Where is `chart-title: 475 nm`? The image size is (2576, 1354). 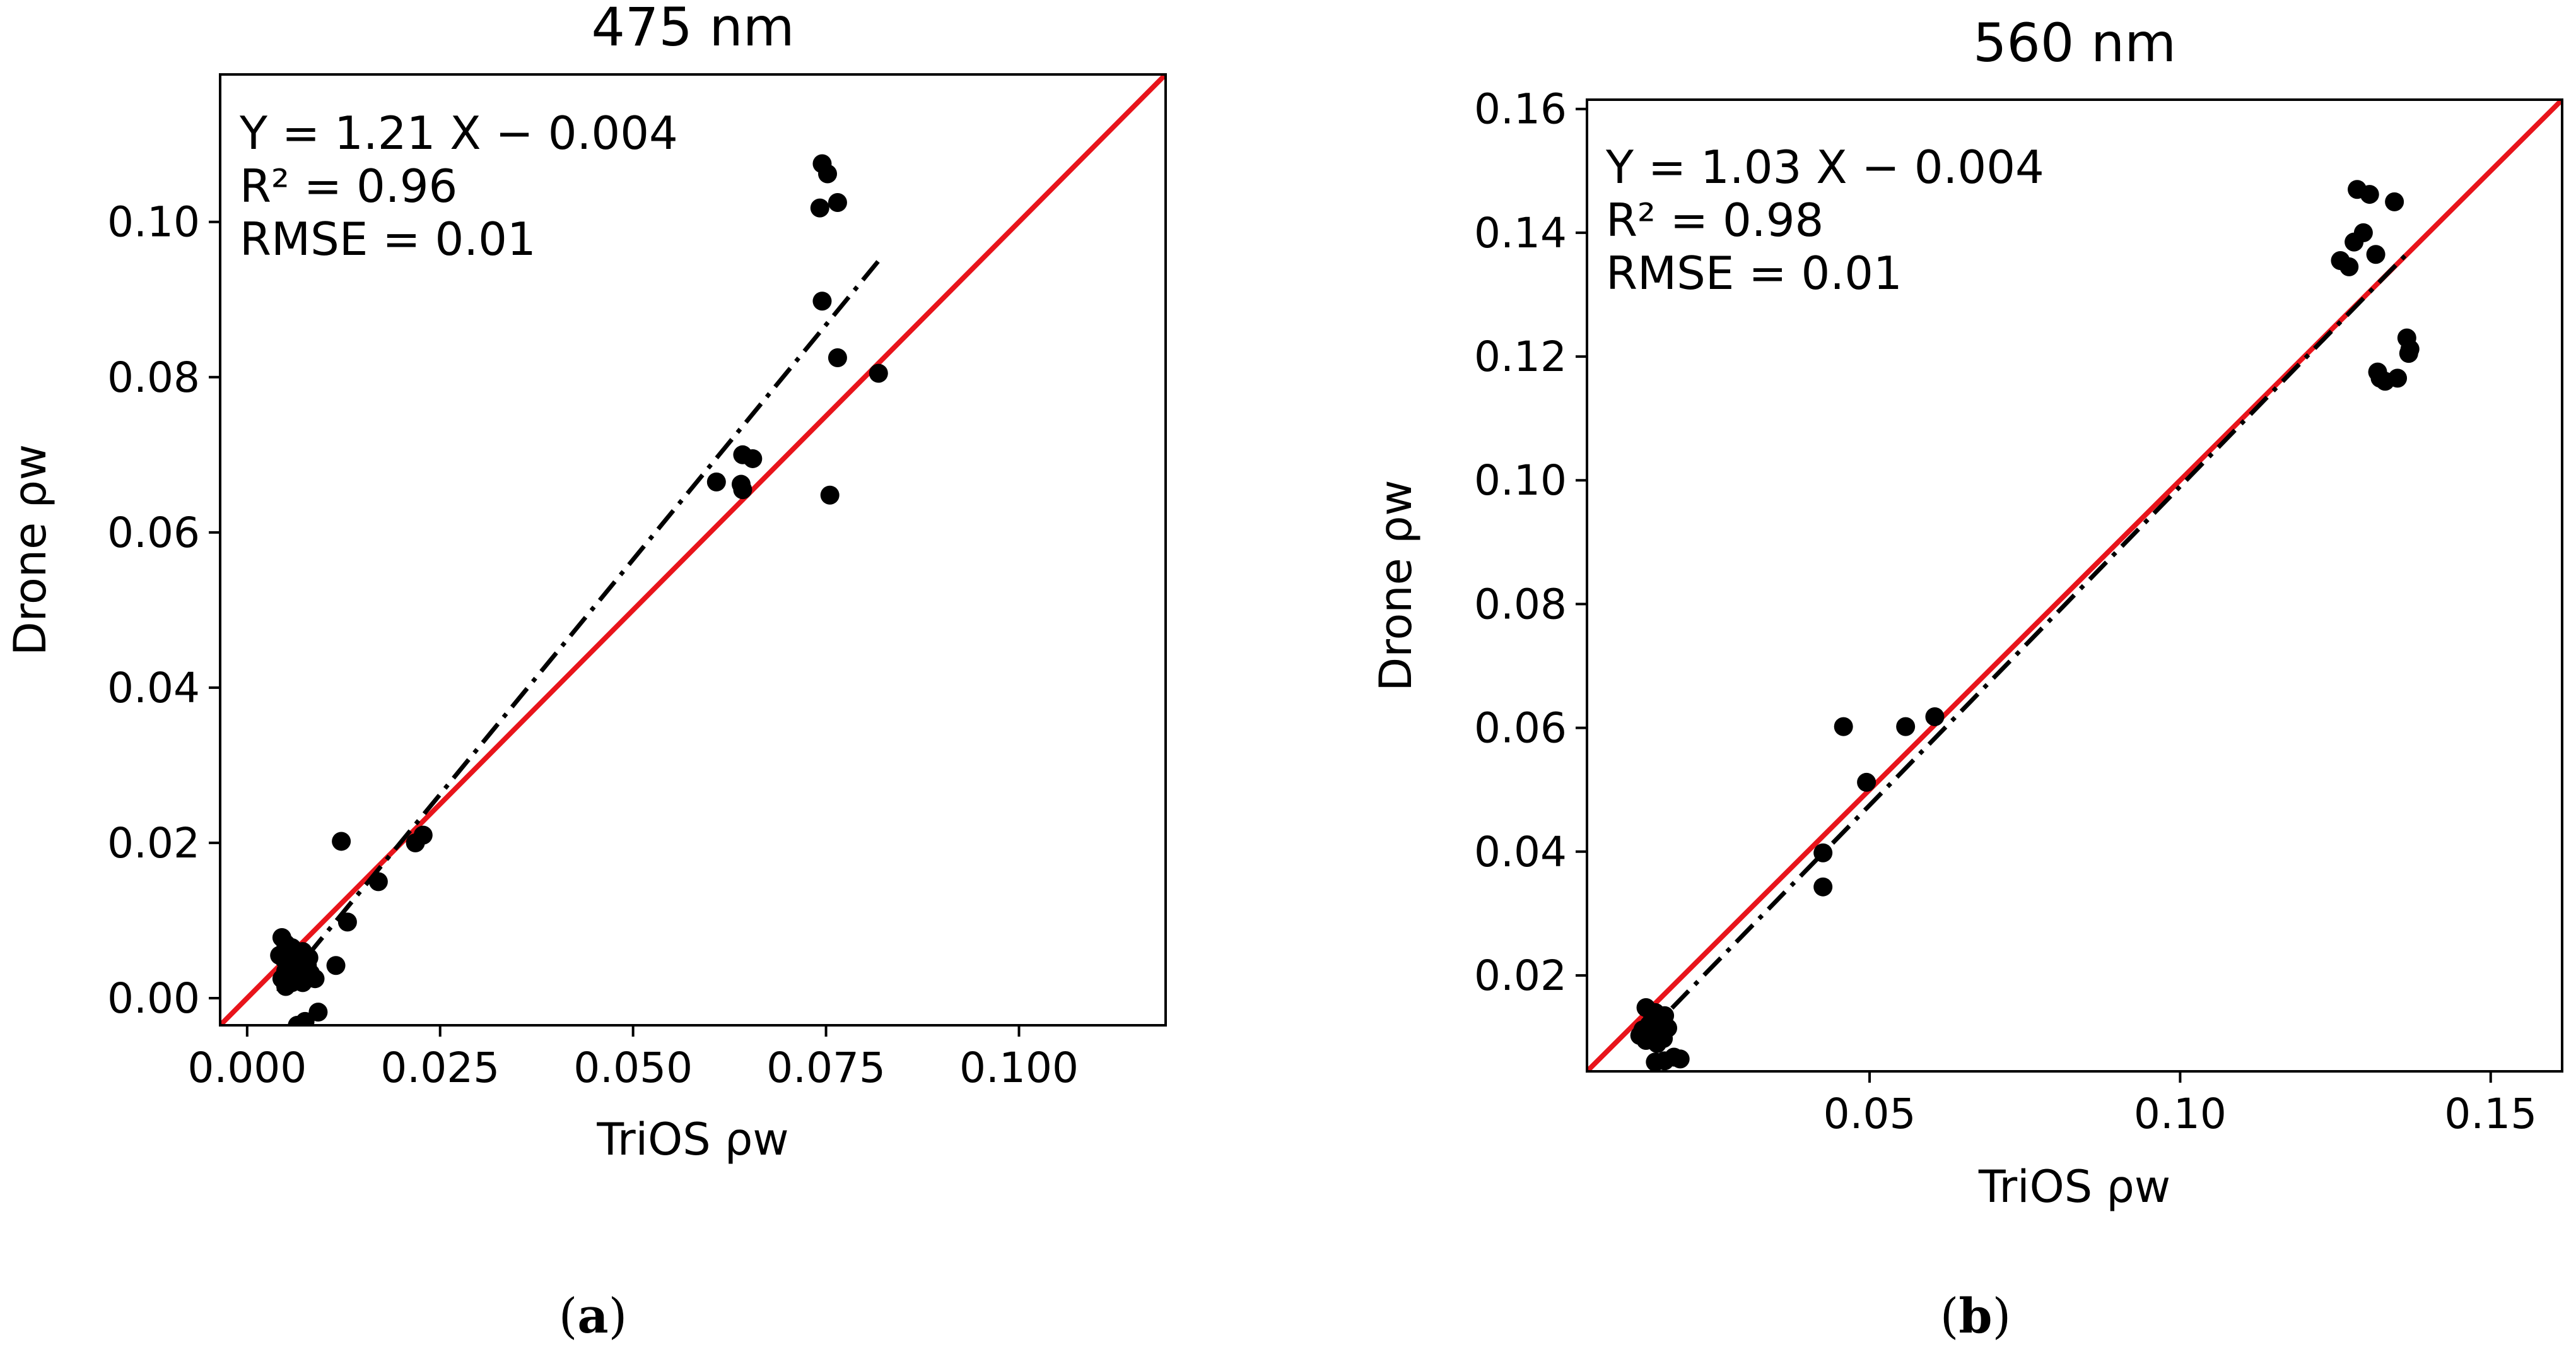 chart-title: 475 nm is located at coordinates (692, 29).